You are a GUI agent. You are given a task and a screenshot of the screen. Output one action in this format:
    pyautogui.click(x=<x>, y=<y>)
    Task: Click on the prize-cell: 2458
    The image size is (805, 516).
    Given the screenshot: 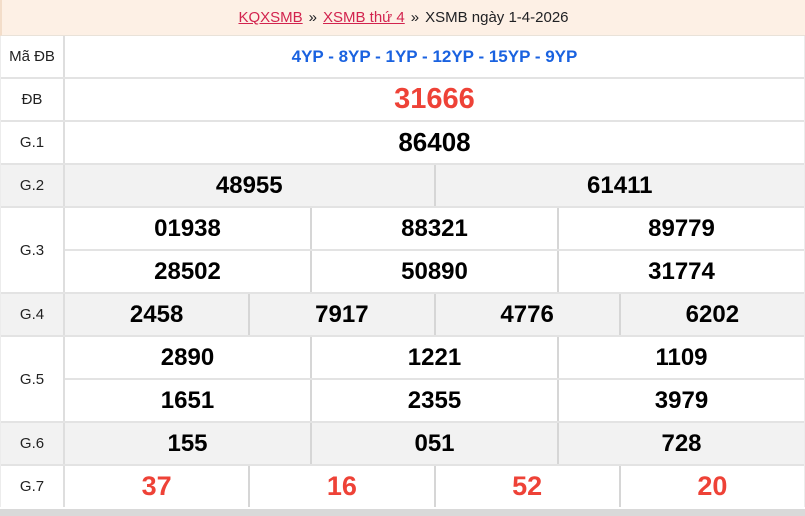 What is the action you would take?
    pyautogui.click(x=156, y=314)
    